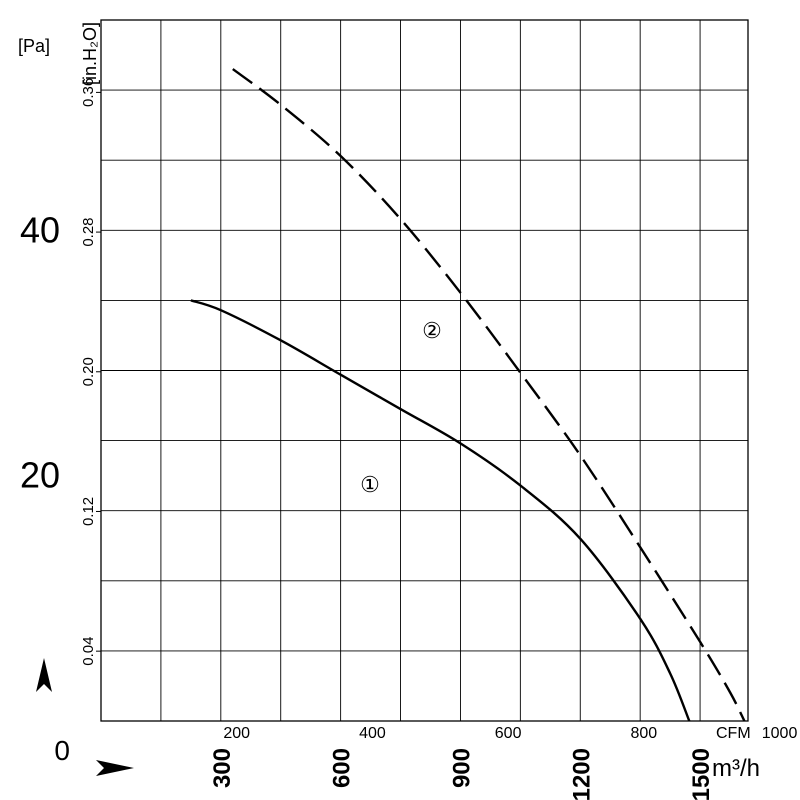  I want to click on y-tick-inh2o-label: 0.36, so click(88, 92).